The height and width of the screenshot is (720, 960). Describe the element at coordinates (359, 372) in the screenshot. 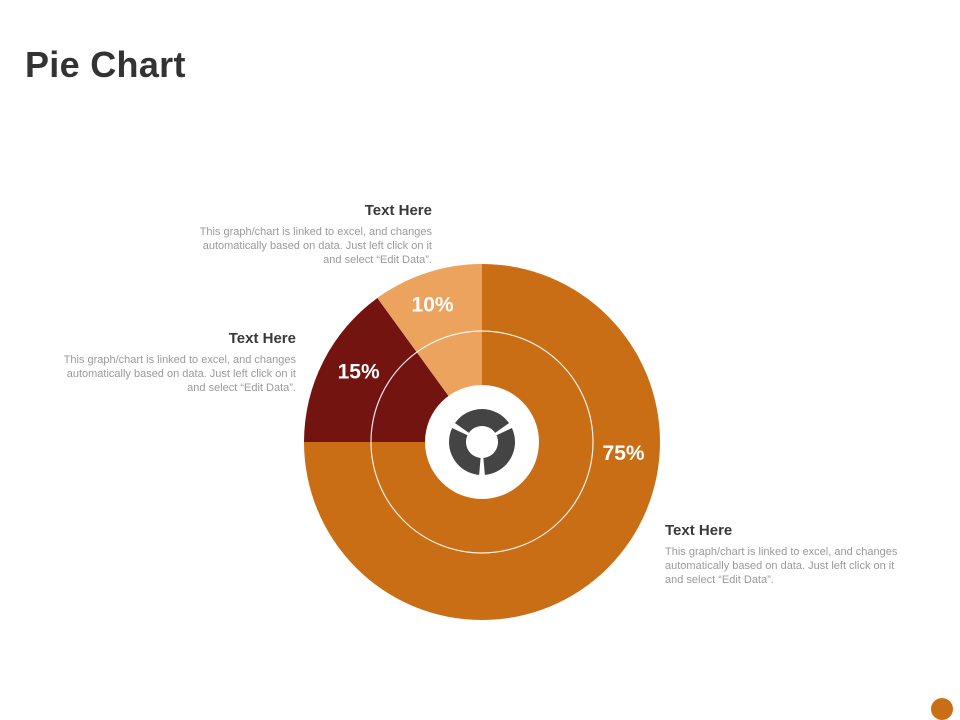

I see `slice-label: 15%` at that location.